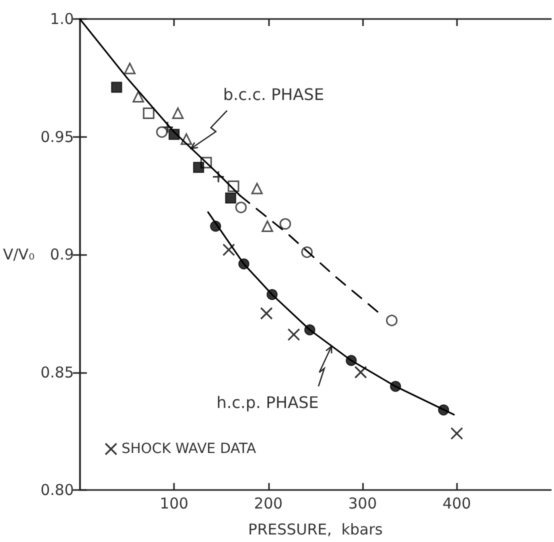 The image size is (554, 542). Describe the element at coordinates (362, 503) in the screenshot. I see `x-tick-label: 300` at that location.